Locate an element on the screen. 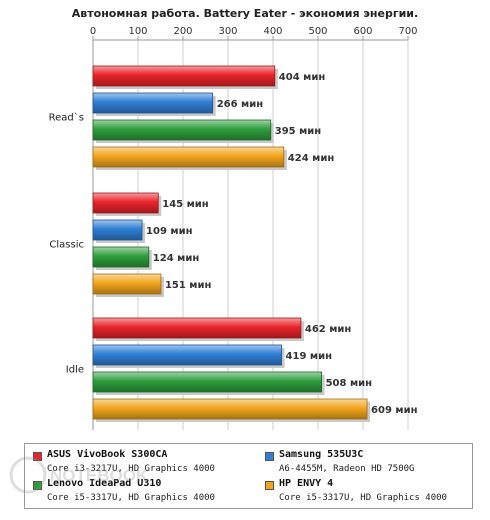 The height and width of the screenshot is (520, 490). value-label: 109 мин is located at coordinates (169, 231).